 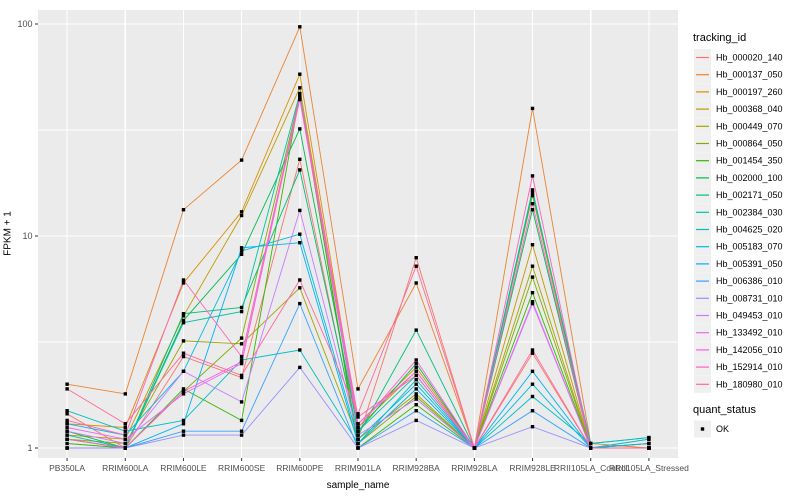 I want to click on x-tick-label: RRIM928LA, so click(x=474, y=468).